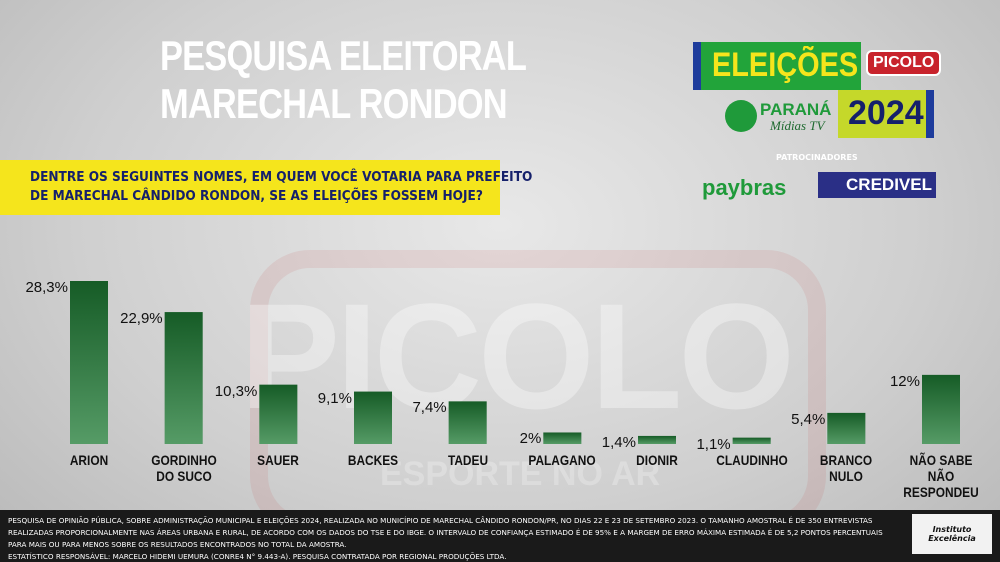 Image resolution: width=1000 pixels, height=562 pixels. What do you see at coordinates (785, 65) in the screenshot?
I see `elections-text: ELEIÇÕES` at bounding box center [785, 65].